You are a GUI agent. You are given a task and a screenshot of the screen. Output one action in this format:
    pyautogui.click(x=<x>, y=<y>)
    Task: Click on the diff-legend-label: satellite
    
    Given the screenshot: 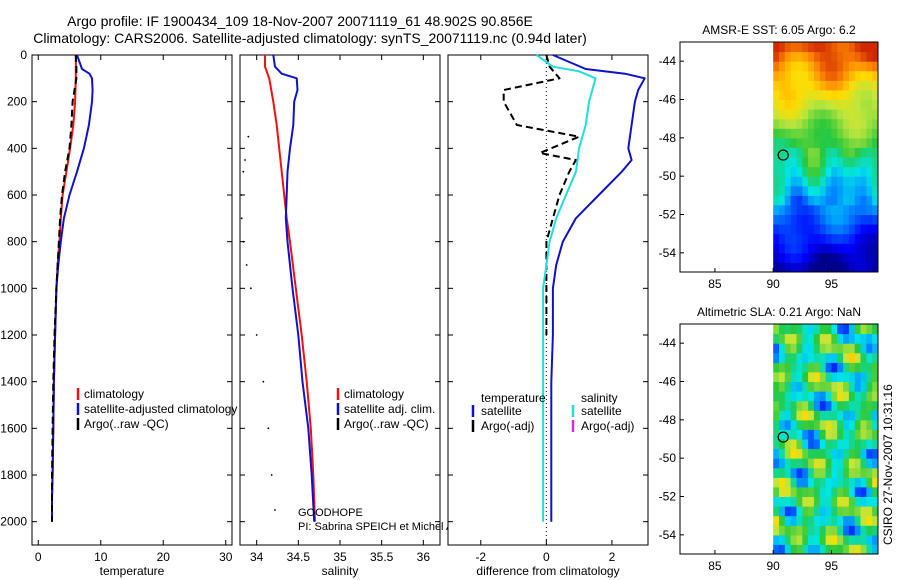 What is the action you would take?
    pyautogui.click(x=601, y=411)
    